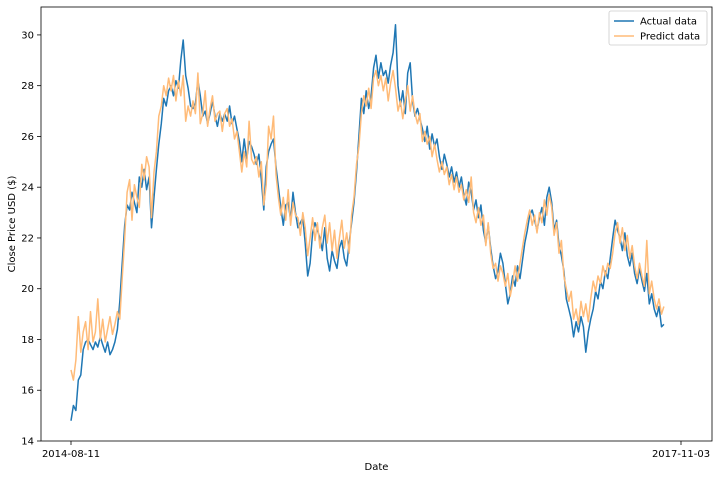  What do you see at coordinates (27, 137) in the screenshot?
I see `y-tick-label: 26` at bounding box center [27, 137].